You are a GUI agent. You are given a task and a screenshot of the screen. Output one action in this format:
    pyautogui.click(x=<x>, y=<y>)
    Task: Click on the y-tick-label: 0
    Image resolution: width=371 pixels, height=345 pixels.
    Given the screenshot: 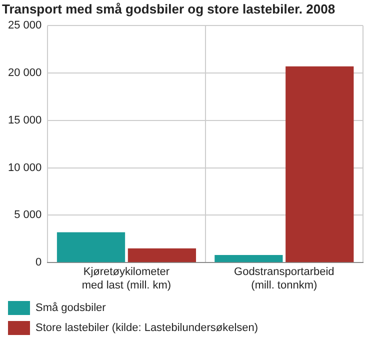 What is the action you would take?
    pyautogui.click(x=39, y=262)
    